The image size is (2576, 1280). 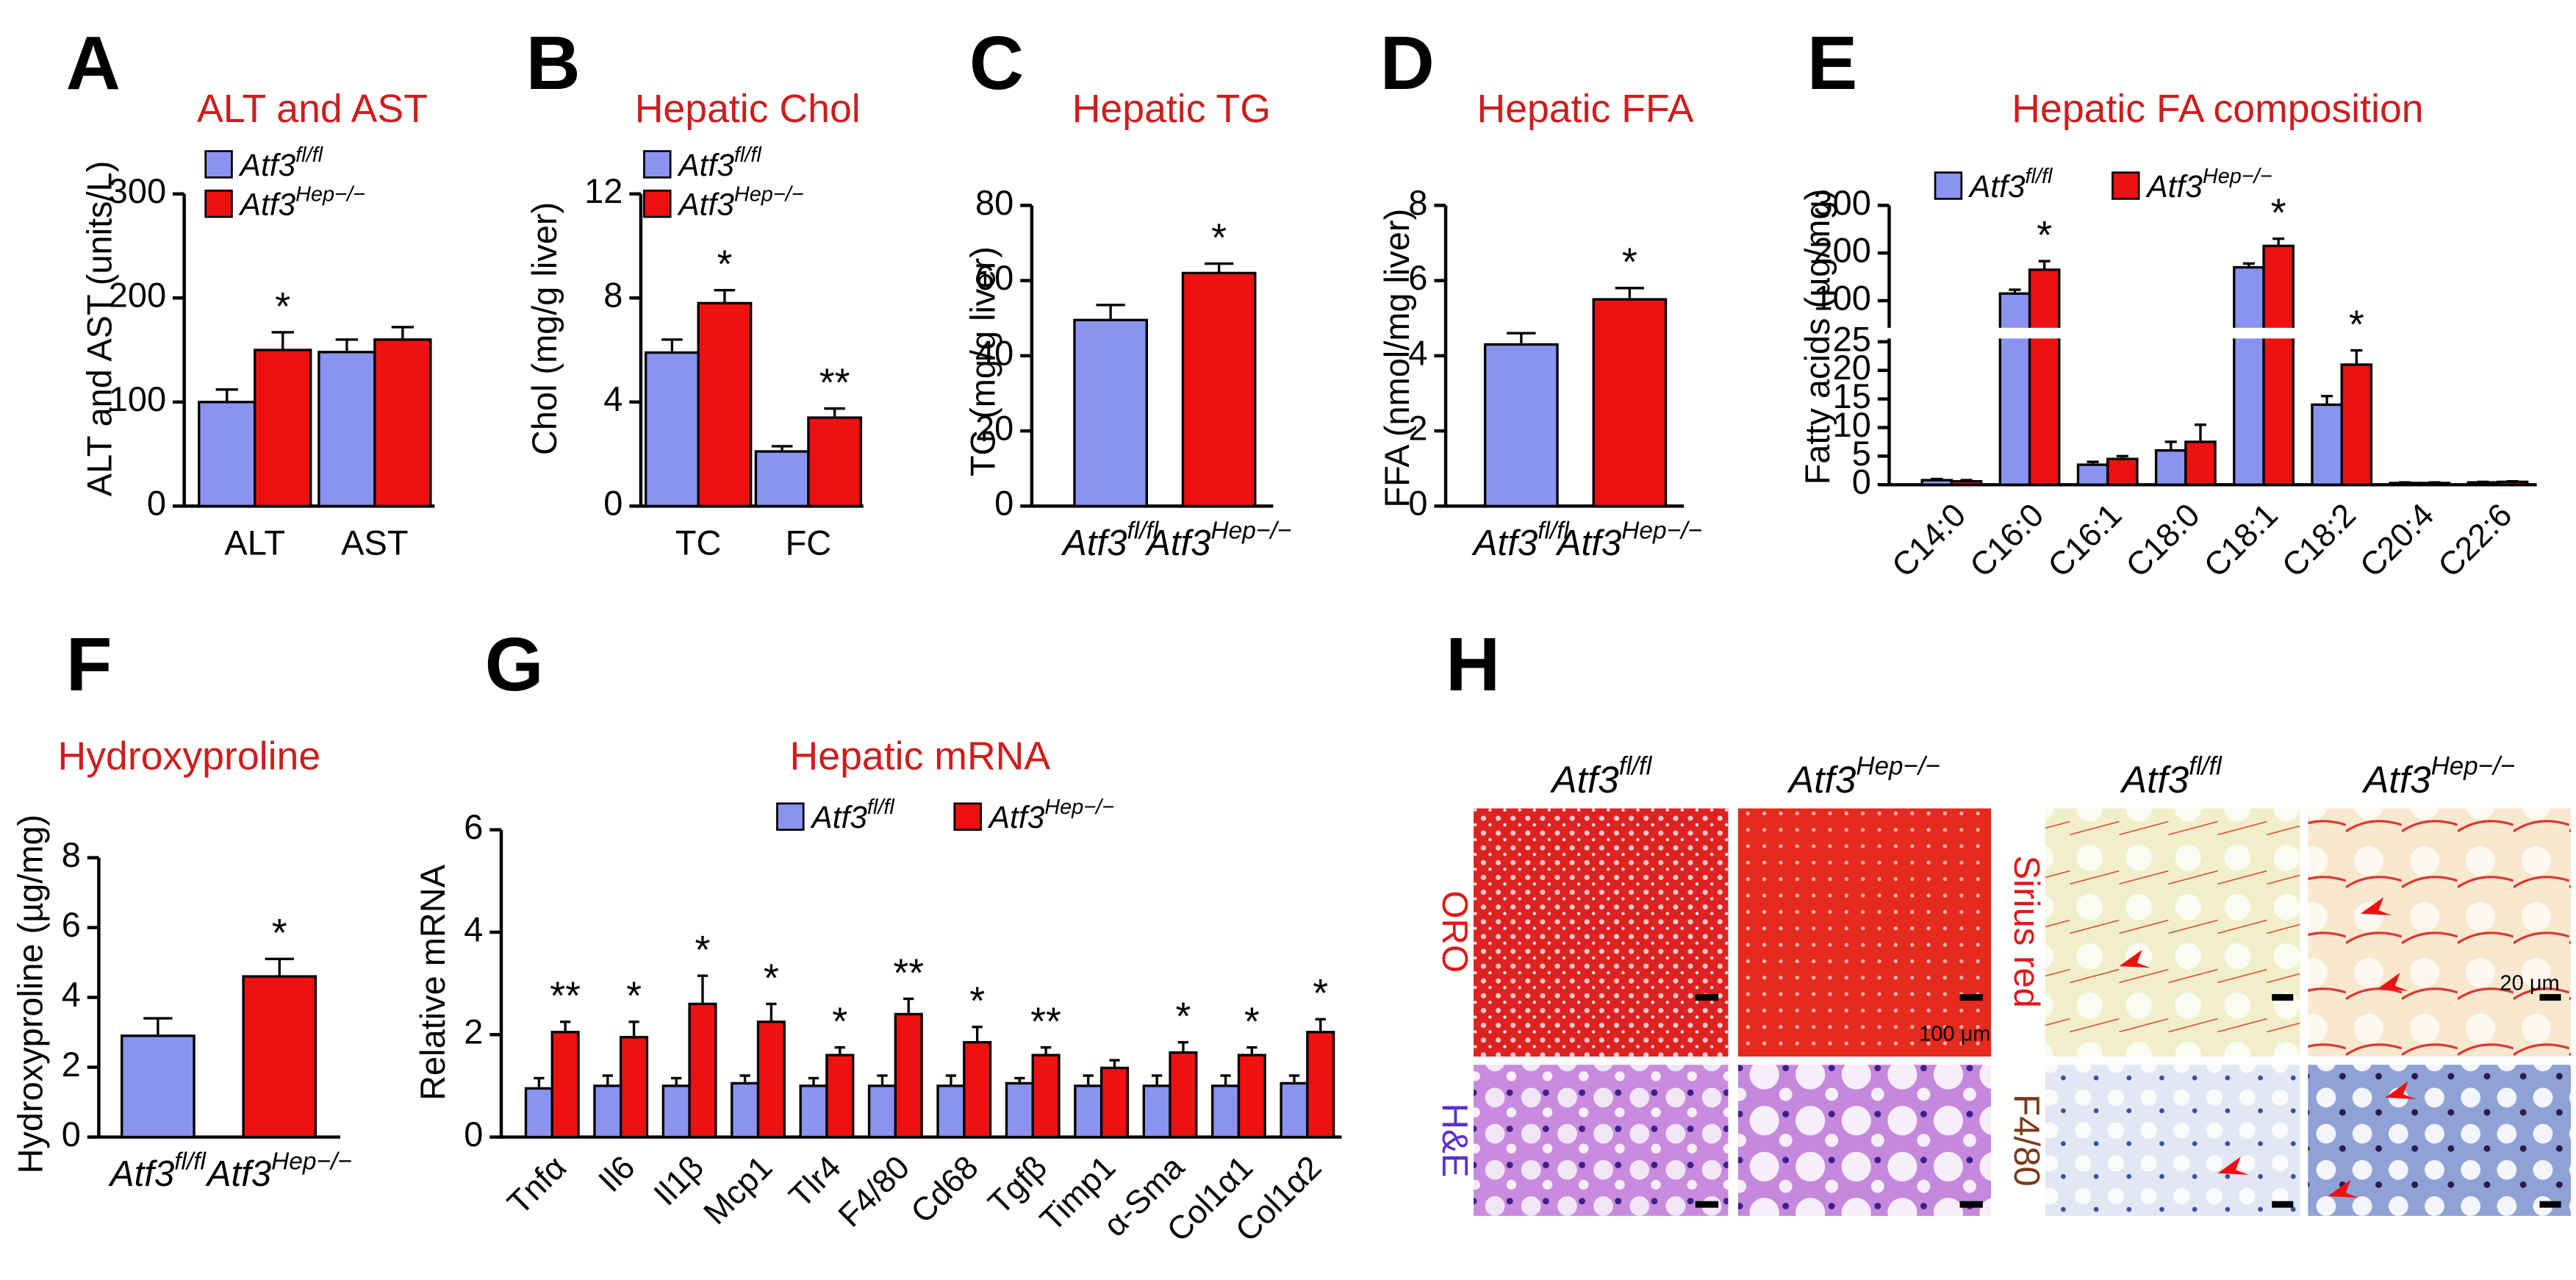 I want to click on row-label: F4/80, so click(x=2026, y=1140).